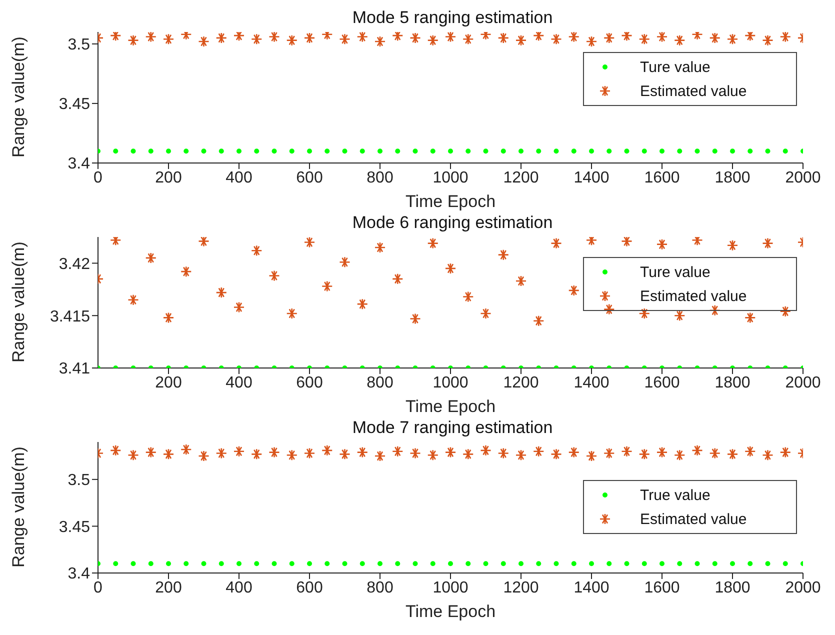 This screenshot has width=835, height=635. Describe the element at coordinates (380, 587) in the screenshot. I see `x-tick-label: 800` at that location.